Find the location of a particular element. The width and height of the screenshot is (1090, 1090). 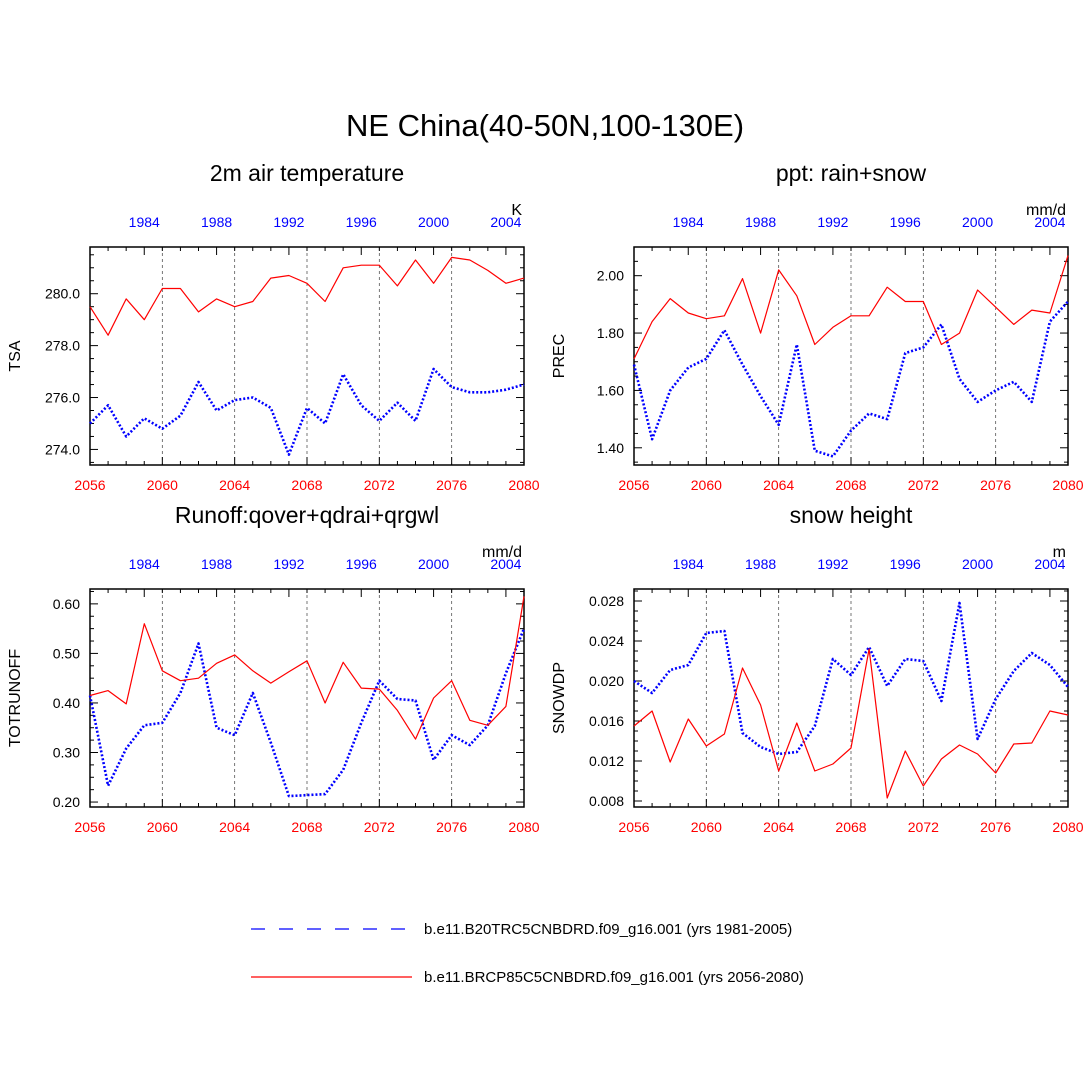

y-tick-label: 0.60 is located at coordinates (66, 604).